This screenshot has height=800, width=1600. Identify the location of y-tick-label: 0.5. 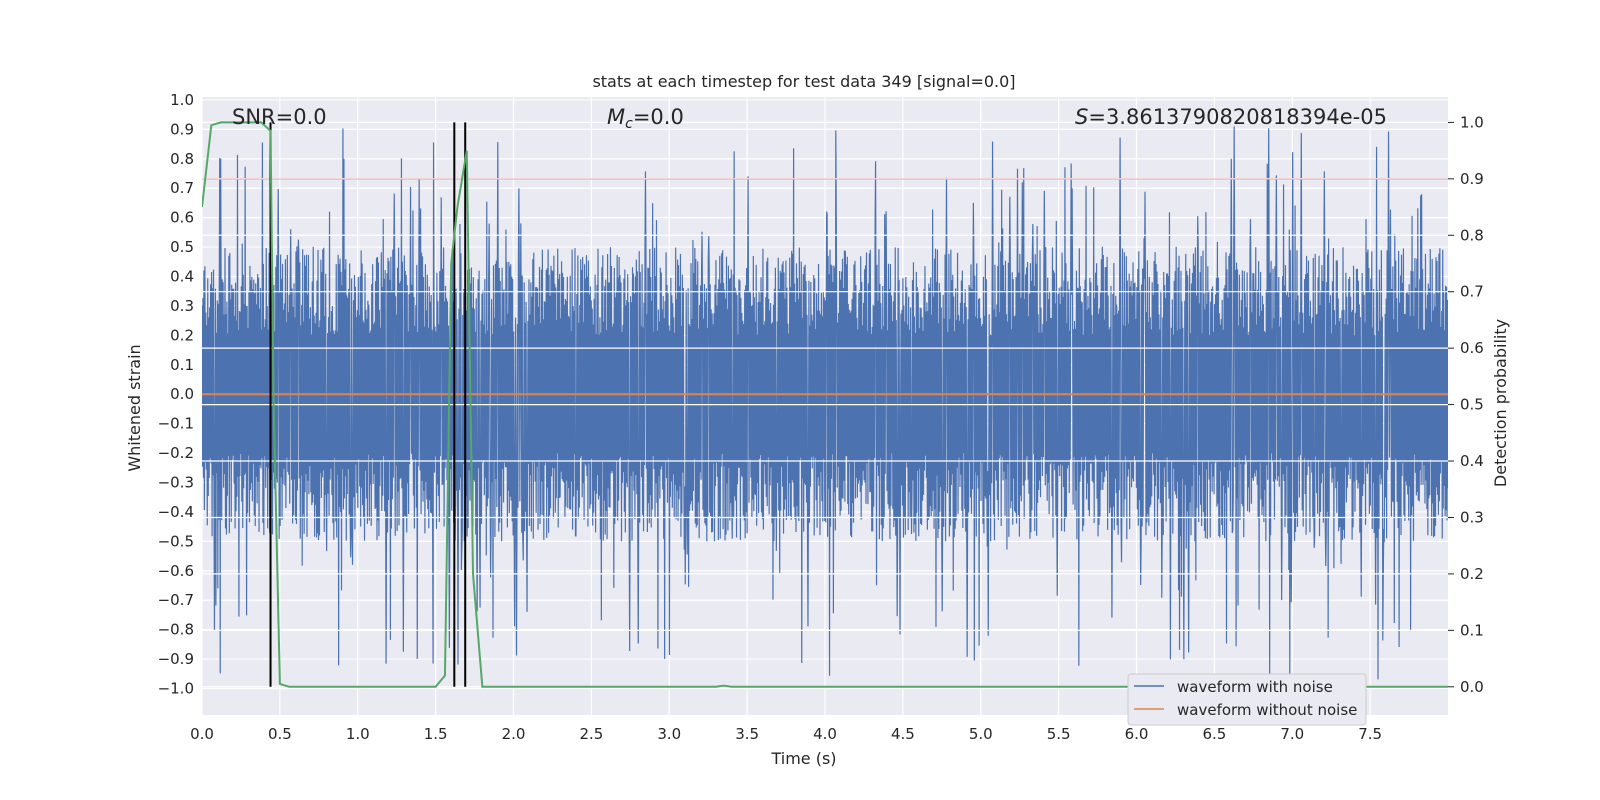
(182, 247).